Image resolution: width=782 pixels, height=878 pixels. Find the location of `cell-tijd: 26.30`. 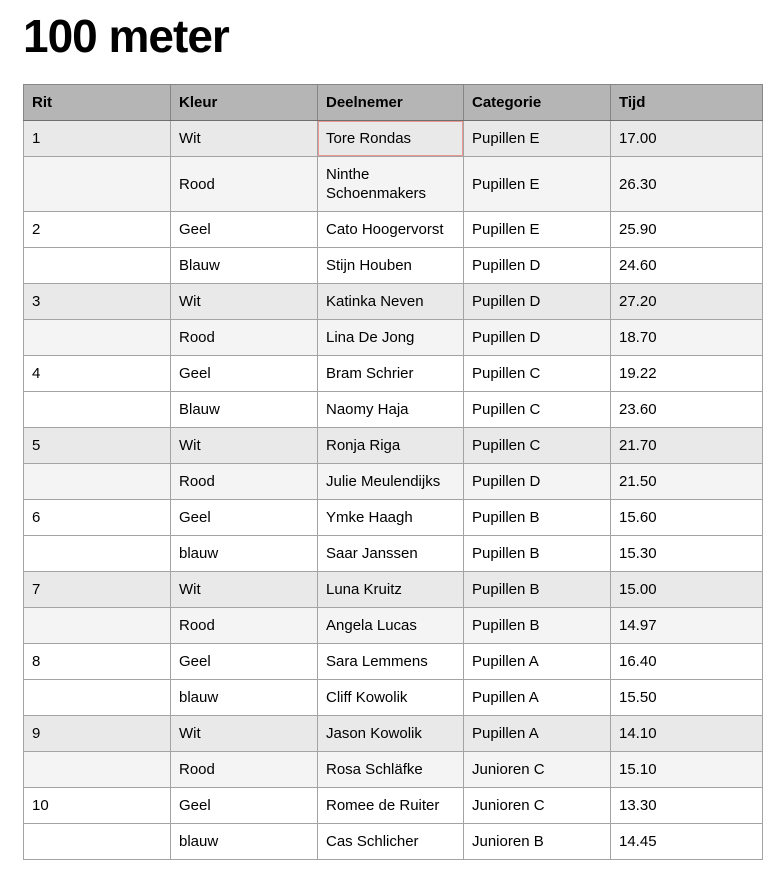

cell-tijd: 26.30 is located at coordinates (686, 184).